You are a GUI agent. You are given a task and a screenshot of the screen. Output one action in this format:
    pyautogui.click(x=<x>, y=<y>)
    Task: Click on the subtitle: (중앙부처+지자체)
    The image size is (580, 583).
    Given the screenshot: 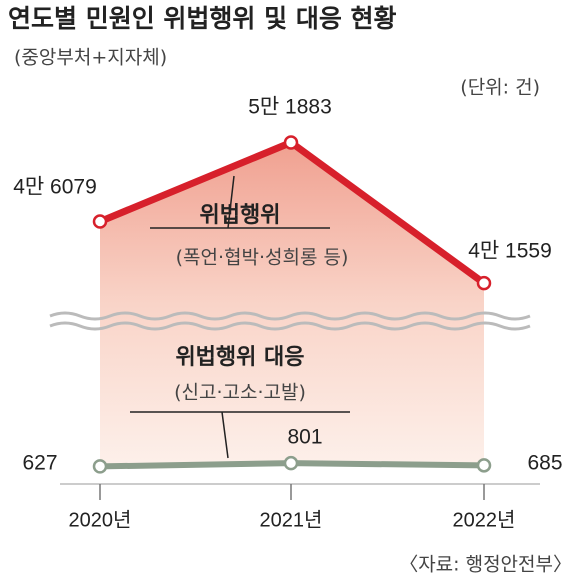 What is the action you would take?
    pyautogui.click(x=90, y=58)
    